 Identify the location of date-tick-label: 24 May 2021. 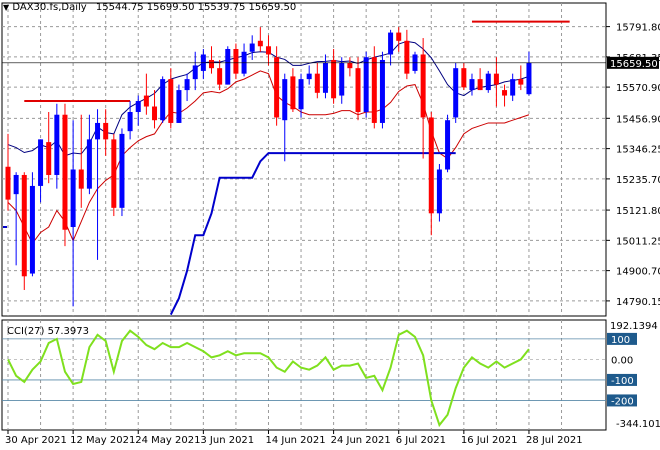
(167, 440).